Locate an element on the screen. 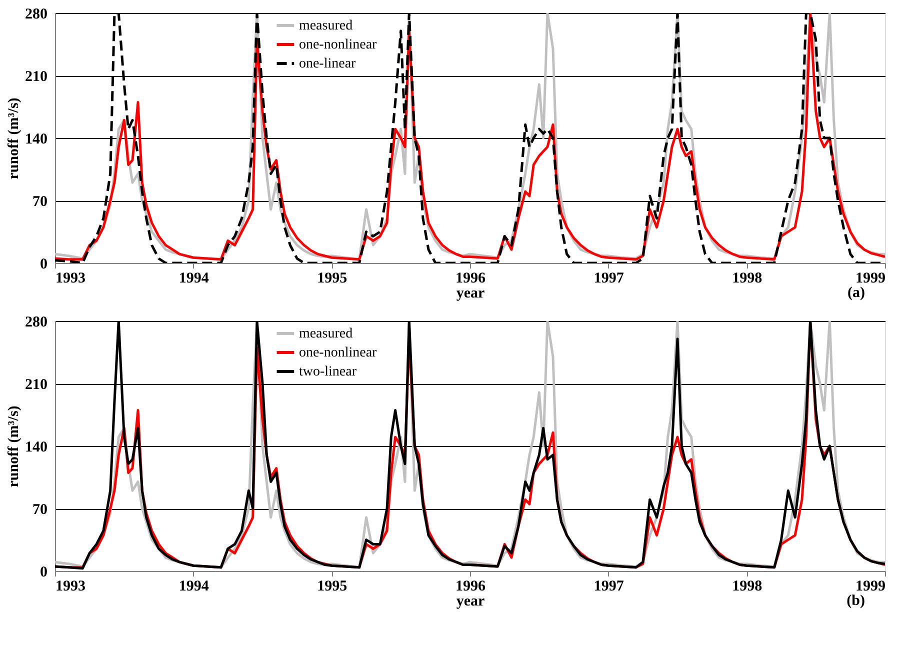  text: (b) is located at coordinates (855, 601).